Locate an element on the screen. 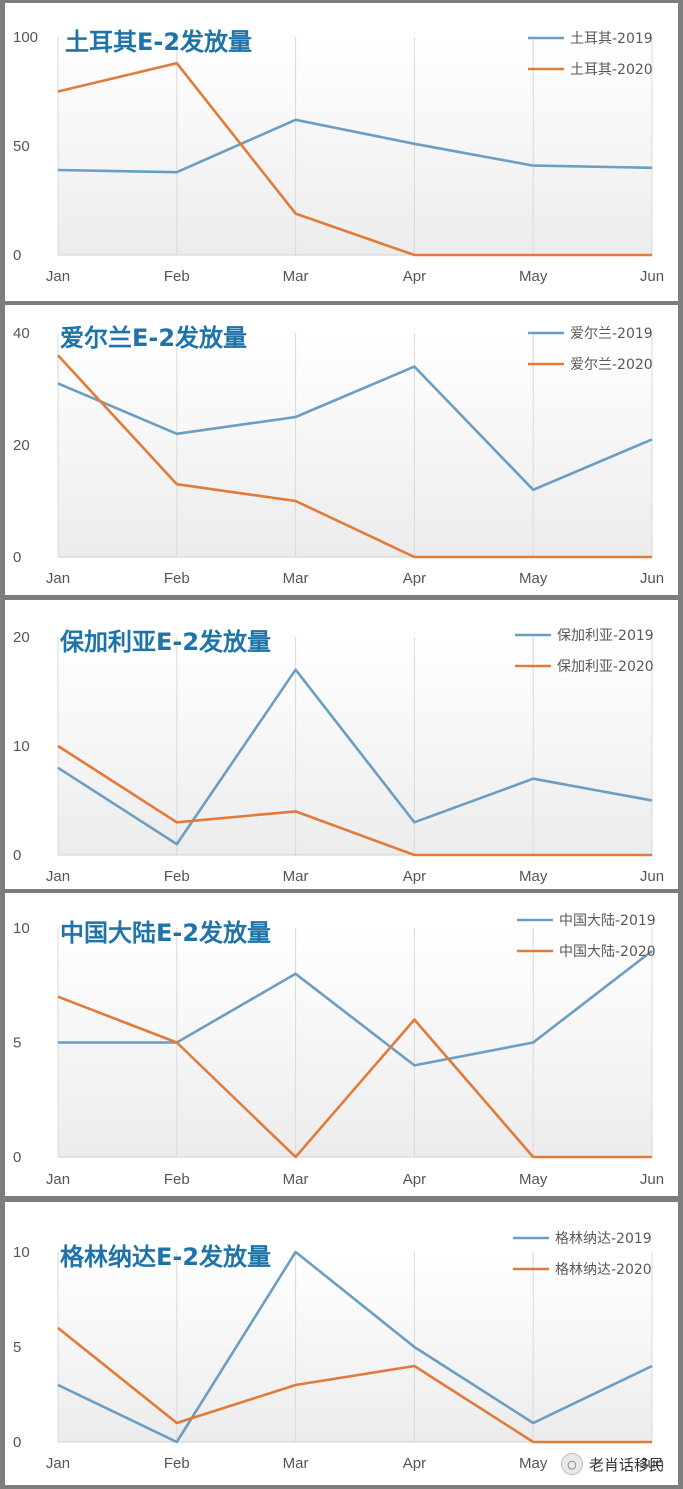  legend-label: 格林纳达-2019 is located at coordinates (603, 1239).